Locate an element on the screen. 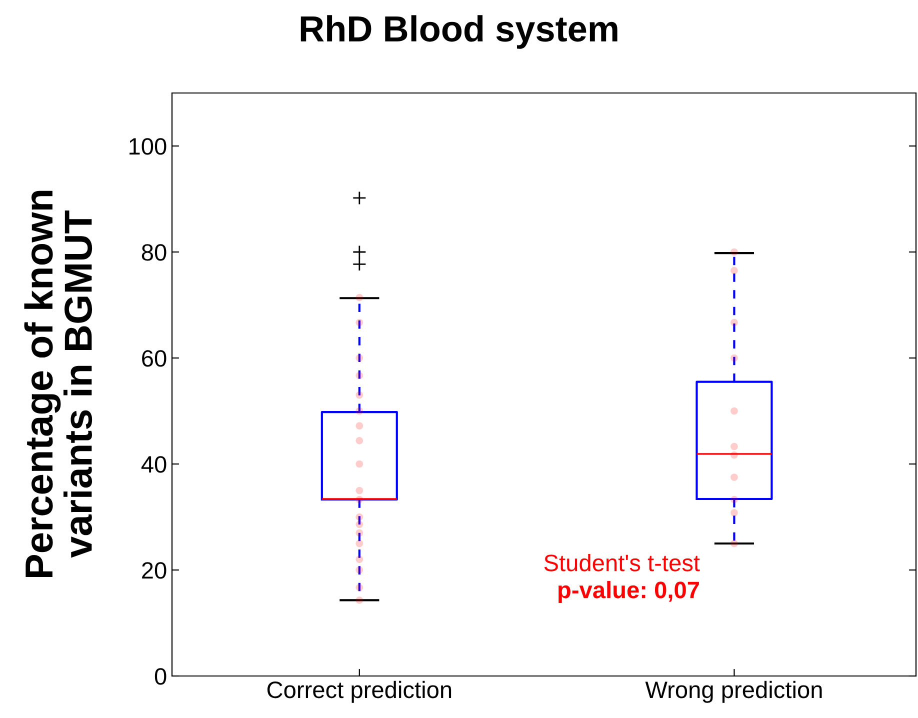  y-tick-label: 80 is located at coordinates (154, 252).